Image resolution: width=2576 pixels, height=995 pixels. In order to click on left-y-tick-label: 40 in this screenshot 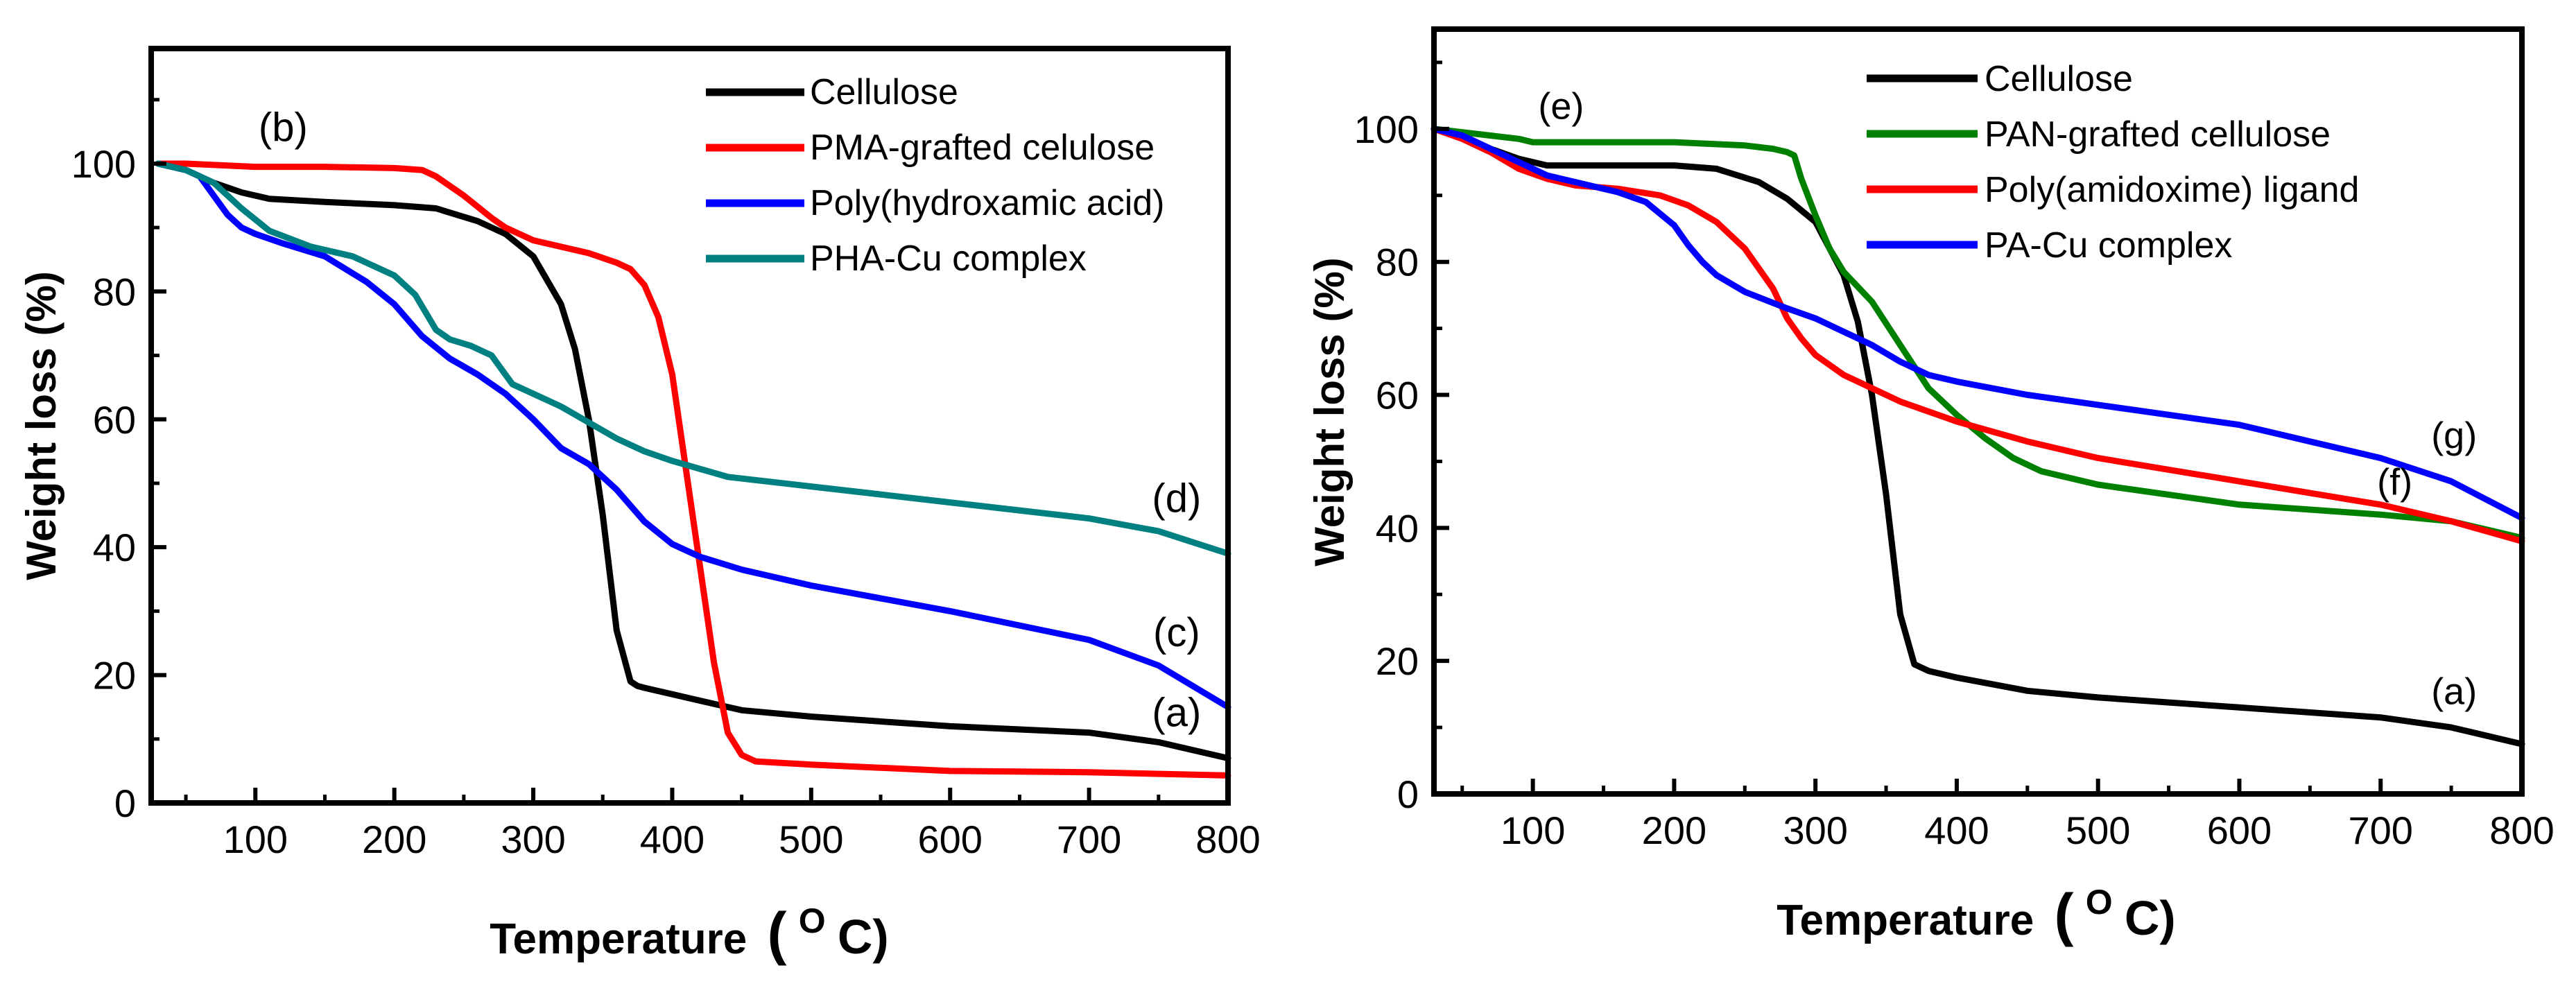, I will do `click(114, 547)`.